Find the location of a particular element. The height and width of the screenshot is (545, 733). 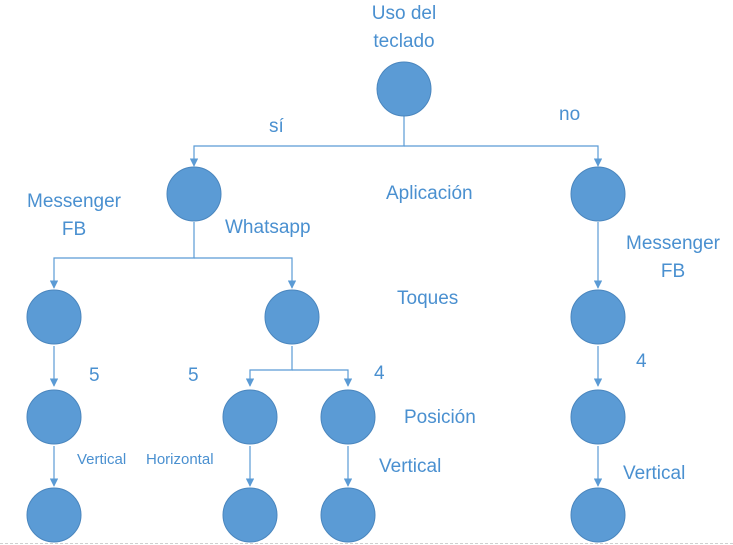

node-app-right is located at coordinates (598, 194).